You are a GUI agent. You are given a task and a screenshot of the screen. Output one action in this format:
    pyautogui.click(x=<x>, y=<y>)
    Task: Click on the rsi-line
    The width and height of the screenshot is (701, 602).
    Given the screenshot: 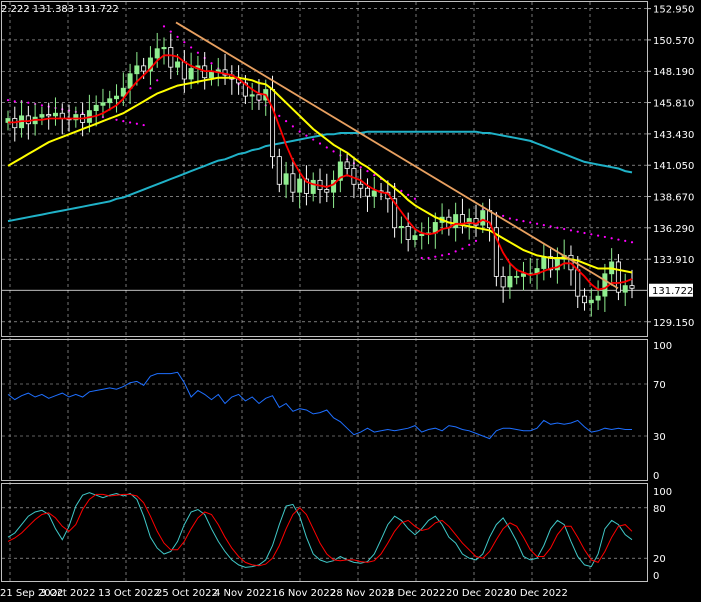 What is the action you would take?
    pyautogui.click(x=319, y=405)
    